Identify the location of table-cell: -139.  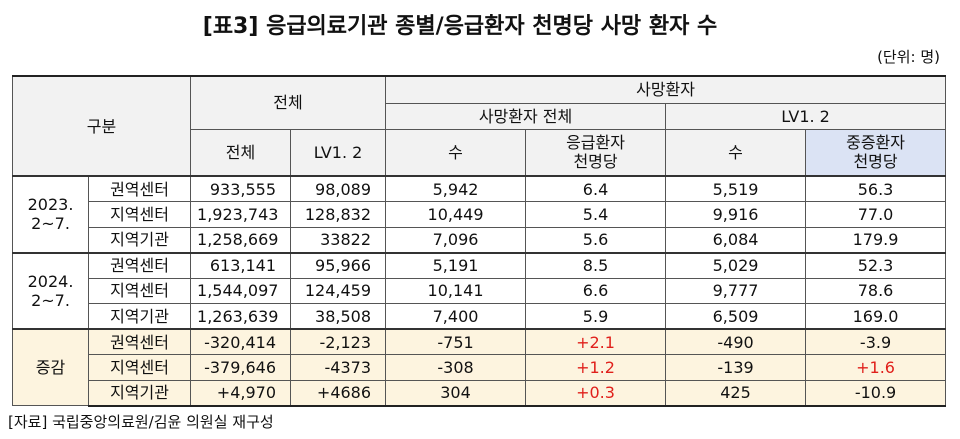
(736, 367).